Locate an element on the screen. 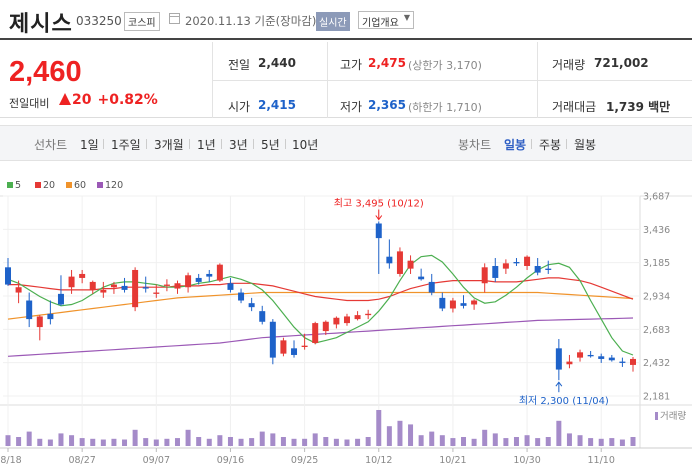 Image resolution: width=692 pixels, height=470 pixels. ma60-line is located at coordinates (320, 305).